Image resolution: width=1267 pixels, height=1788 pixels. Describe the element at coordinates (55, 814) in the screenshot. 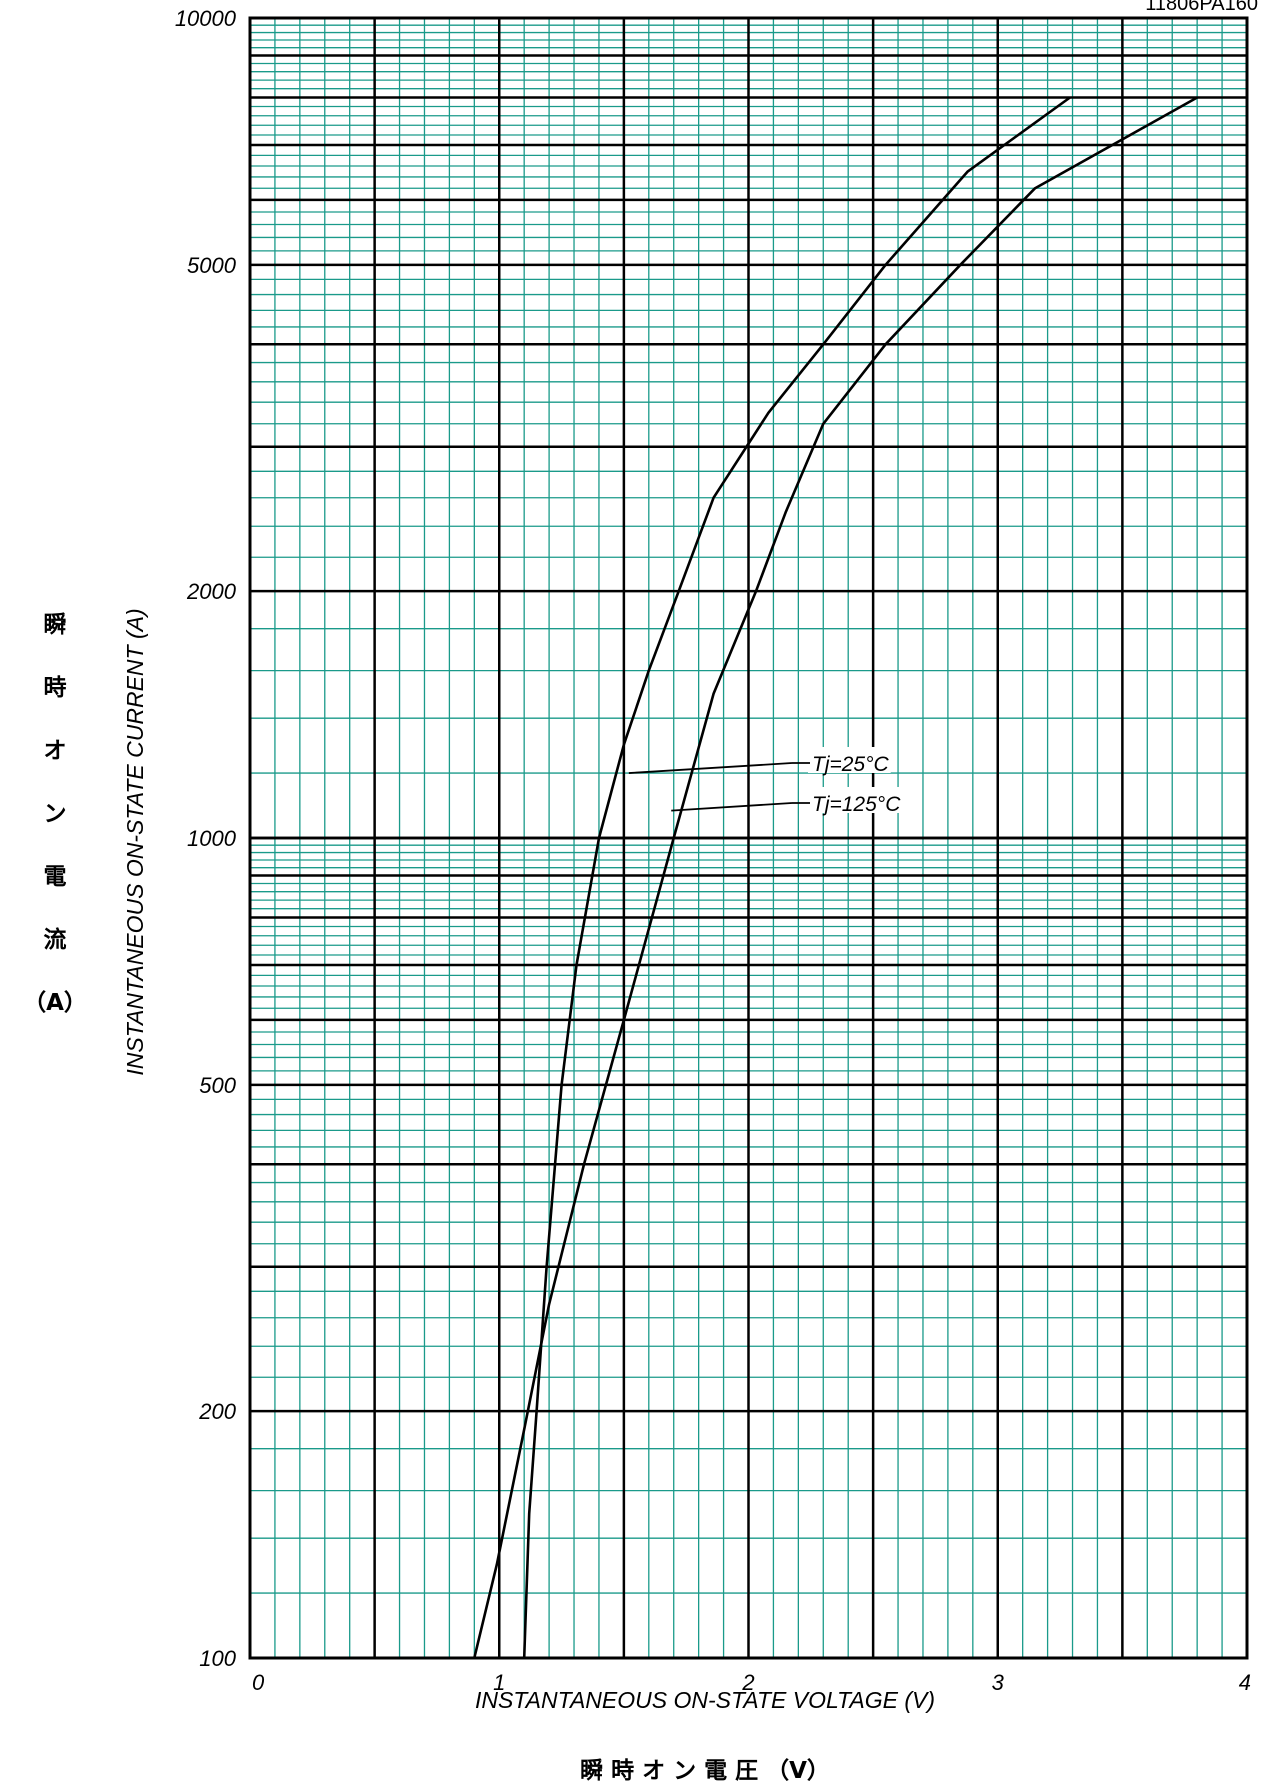

I see `y-axis-title-jp-char: ン` at that location.